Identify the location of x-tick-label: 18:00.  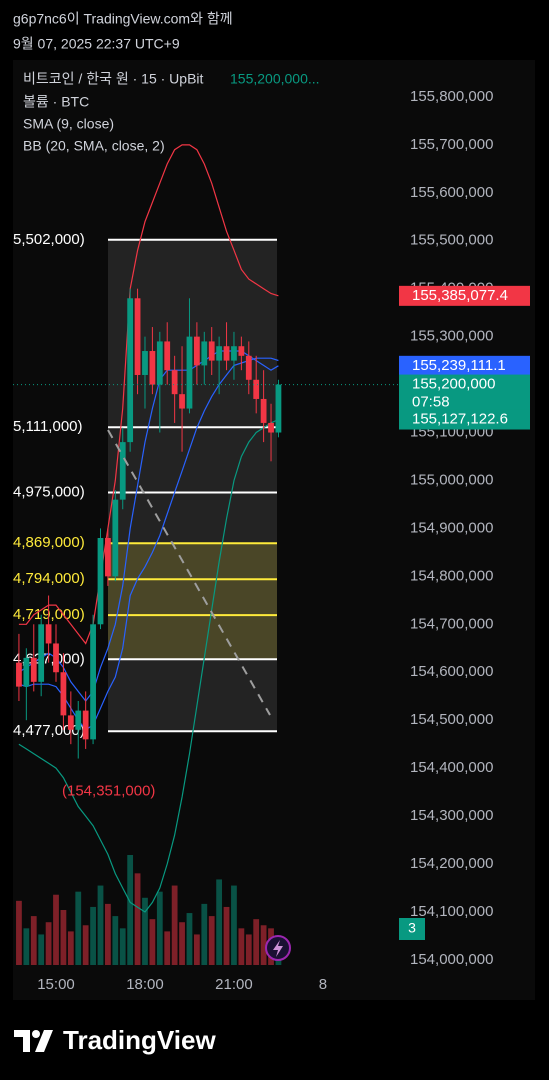
(145, 984).